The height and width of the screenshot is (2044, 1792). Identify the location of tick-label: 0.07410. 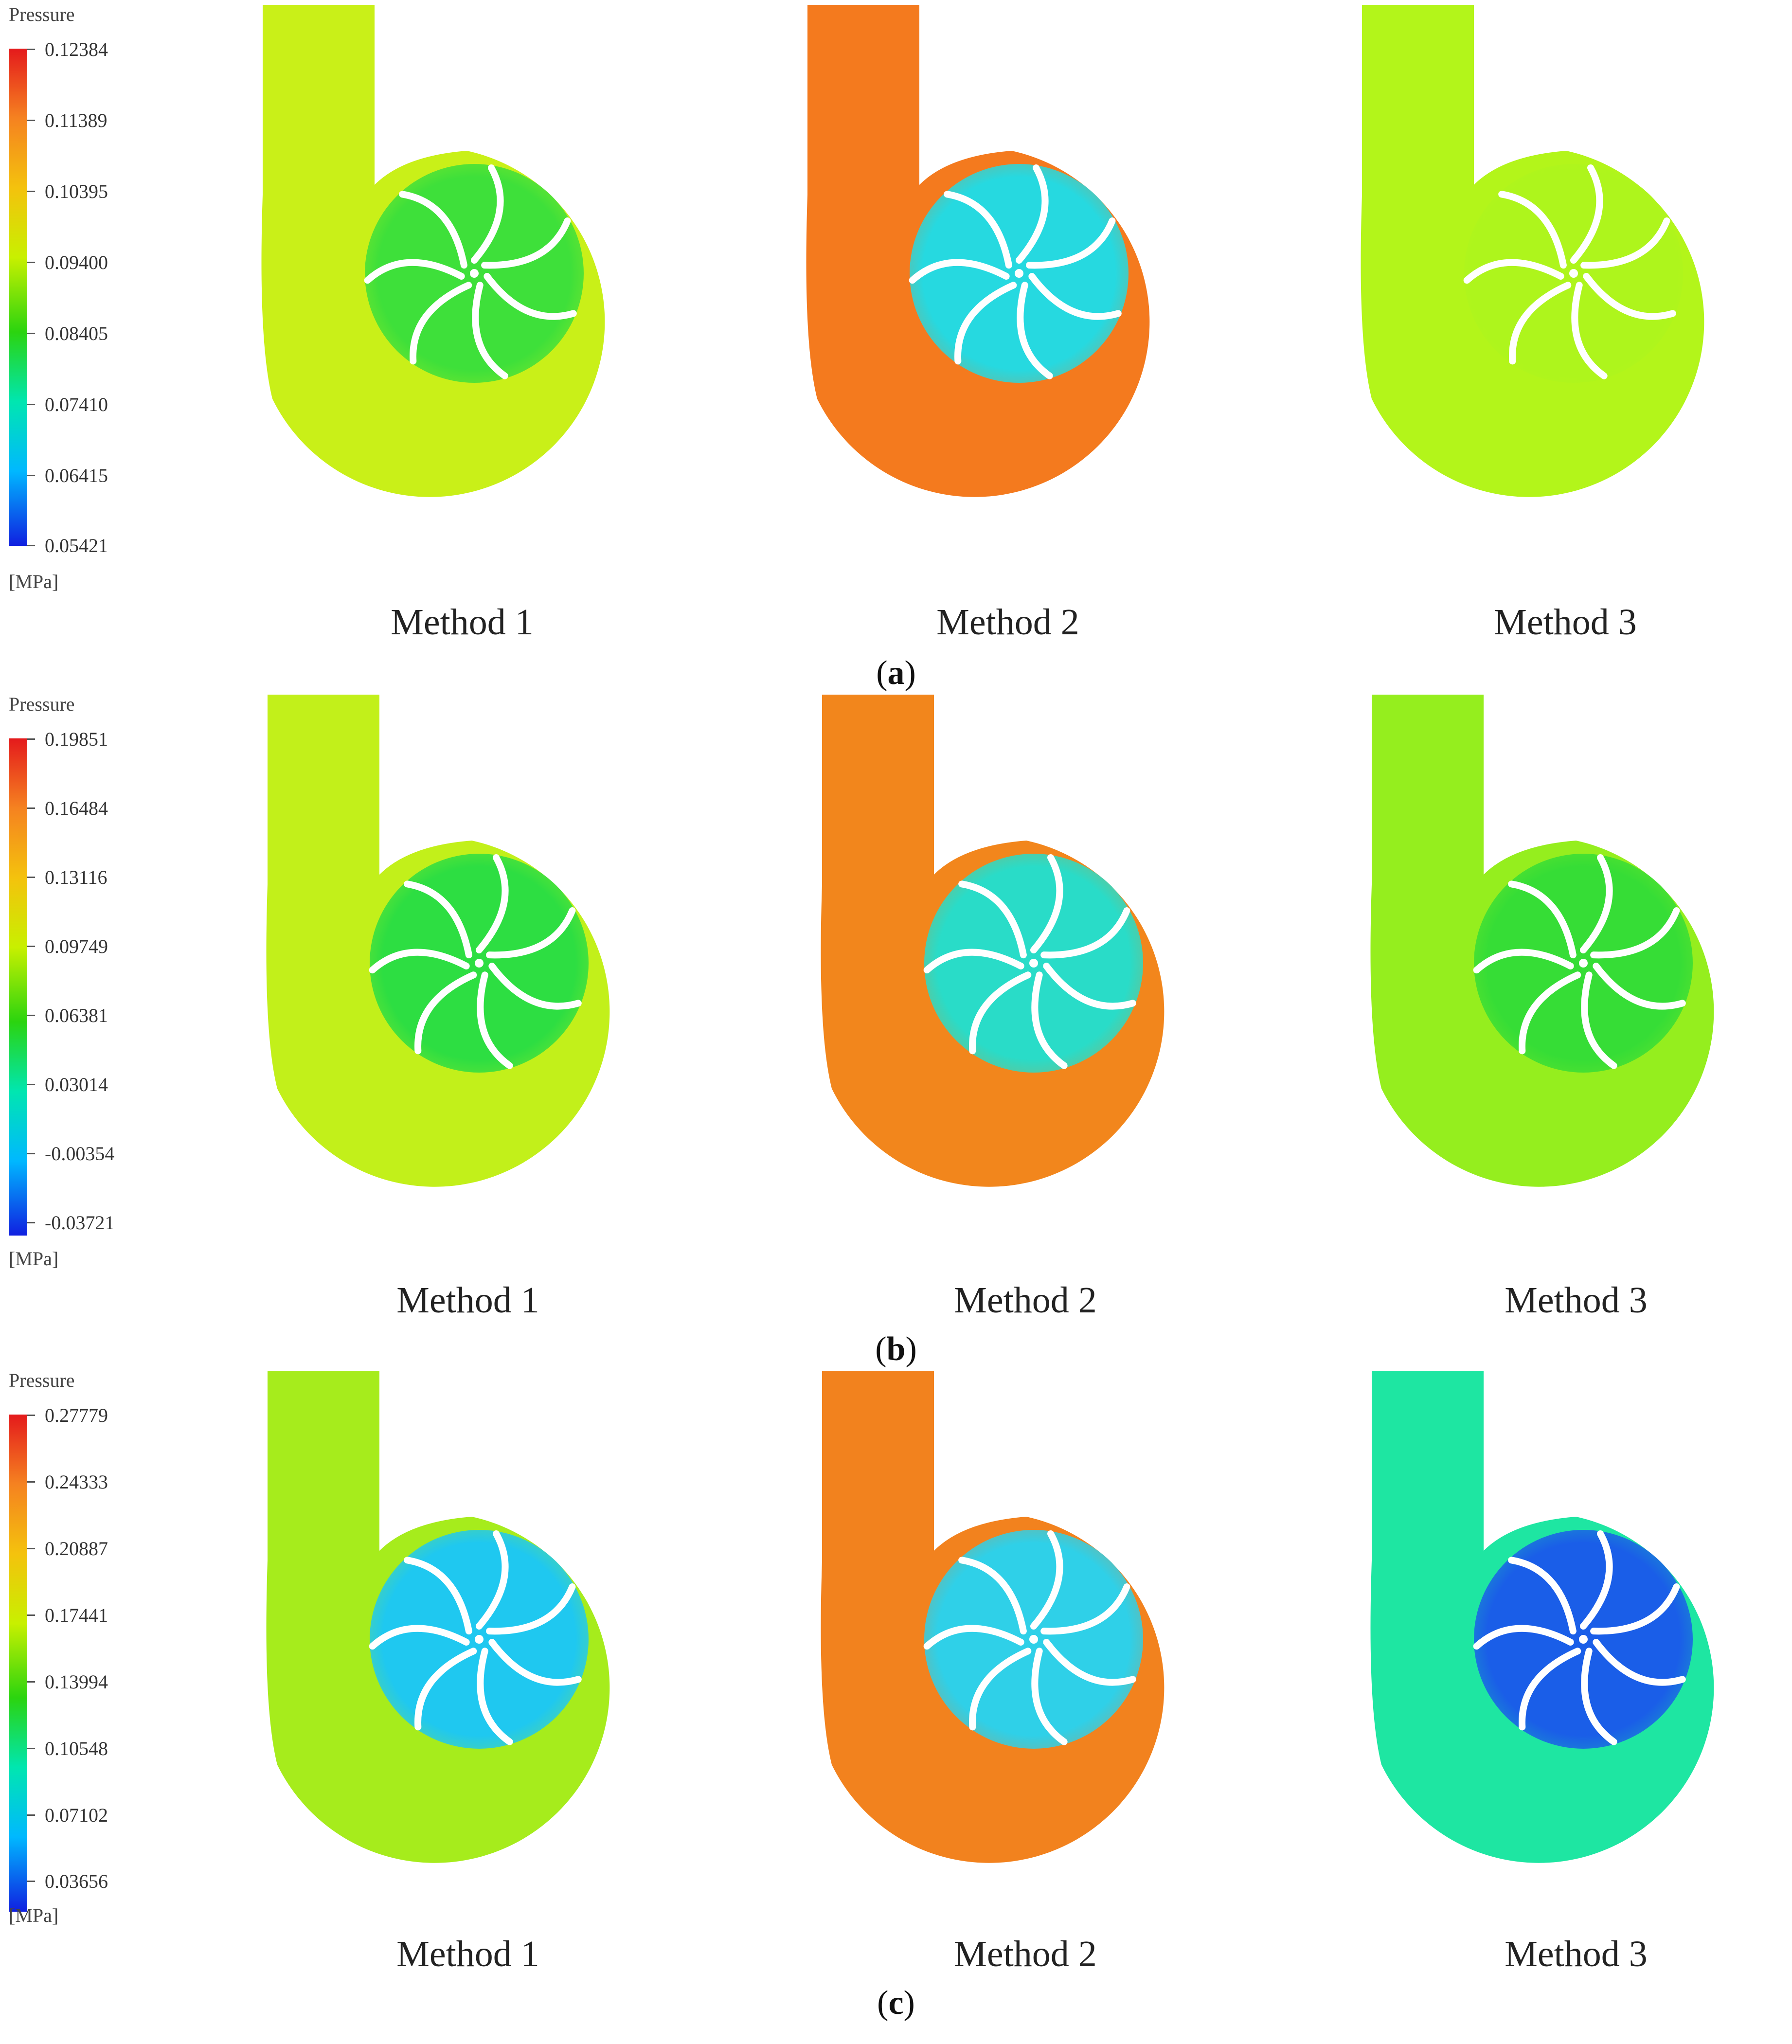
(76, 404).